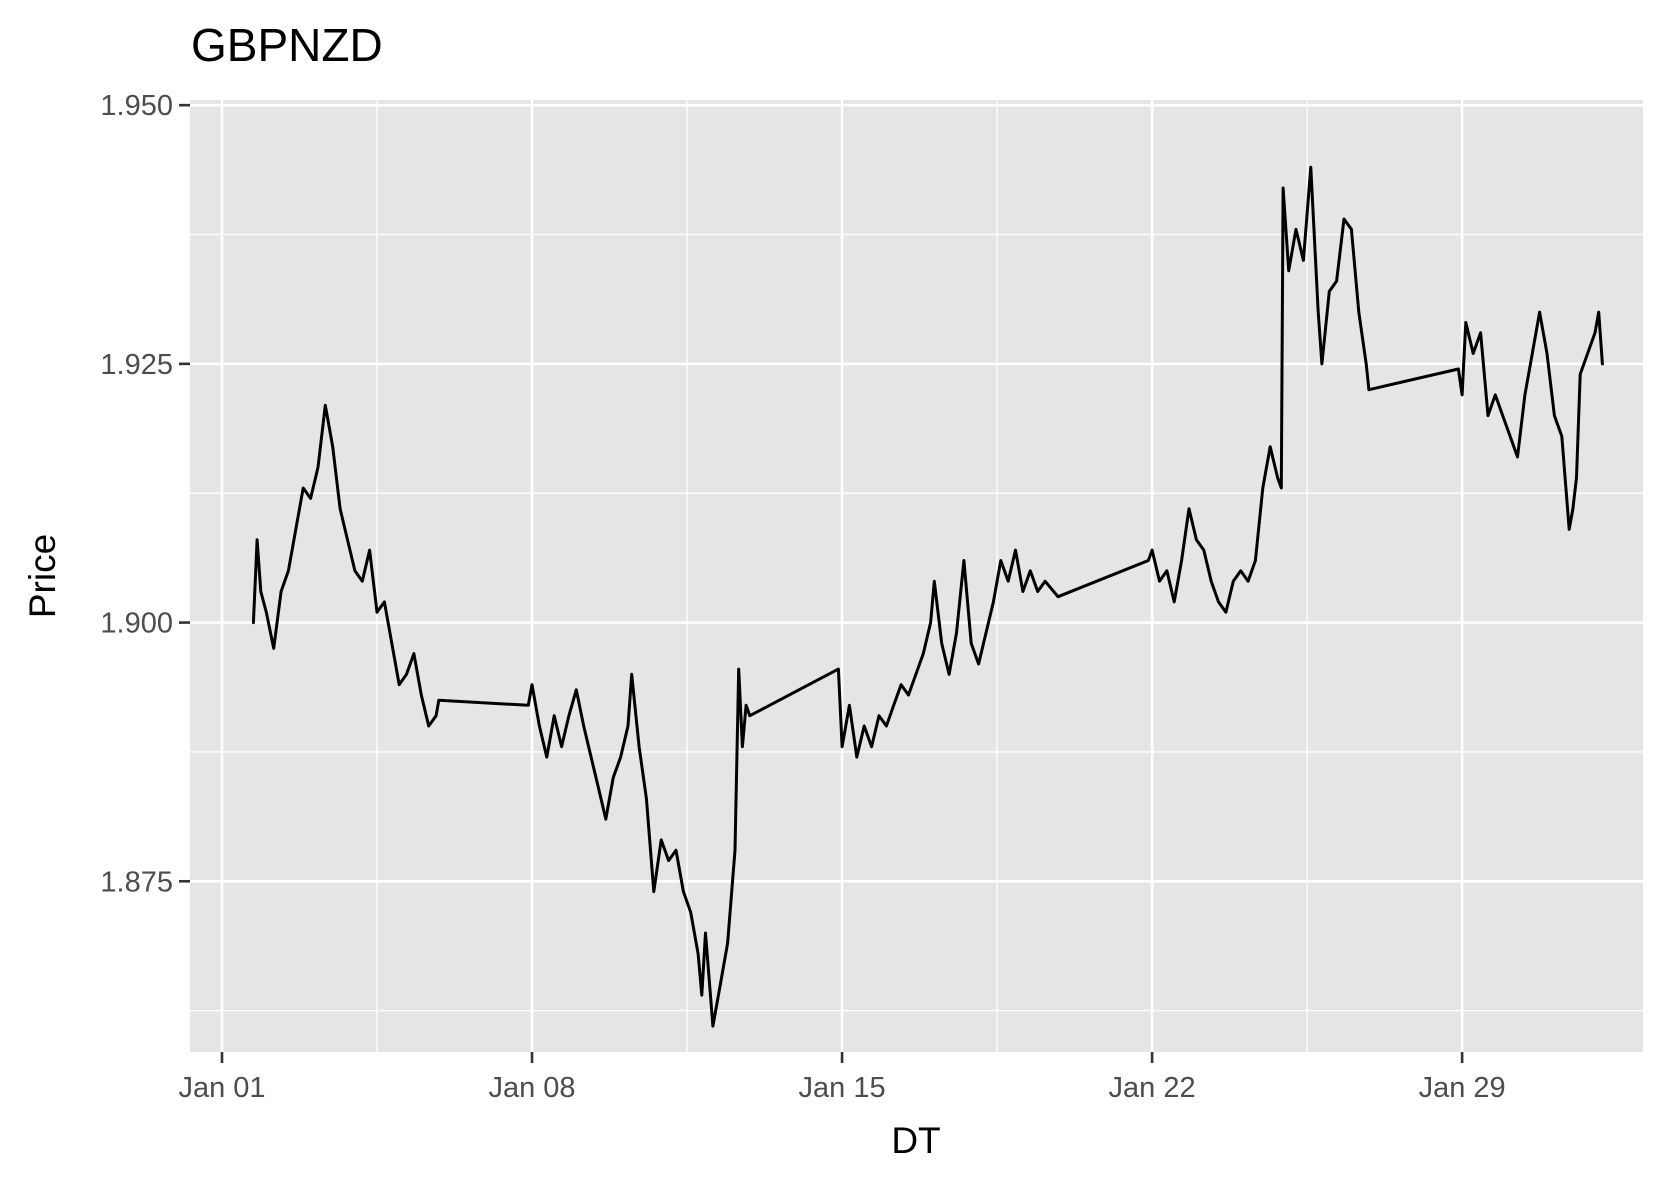 This screenshot has width=1653, height=1181. I want to click on x-tick-label: Jan 15, so click(842, 1088).